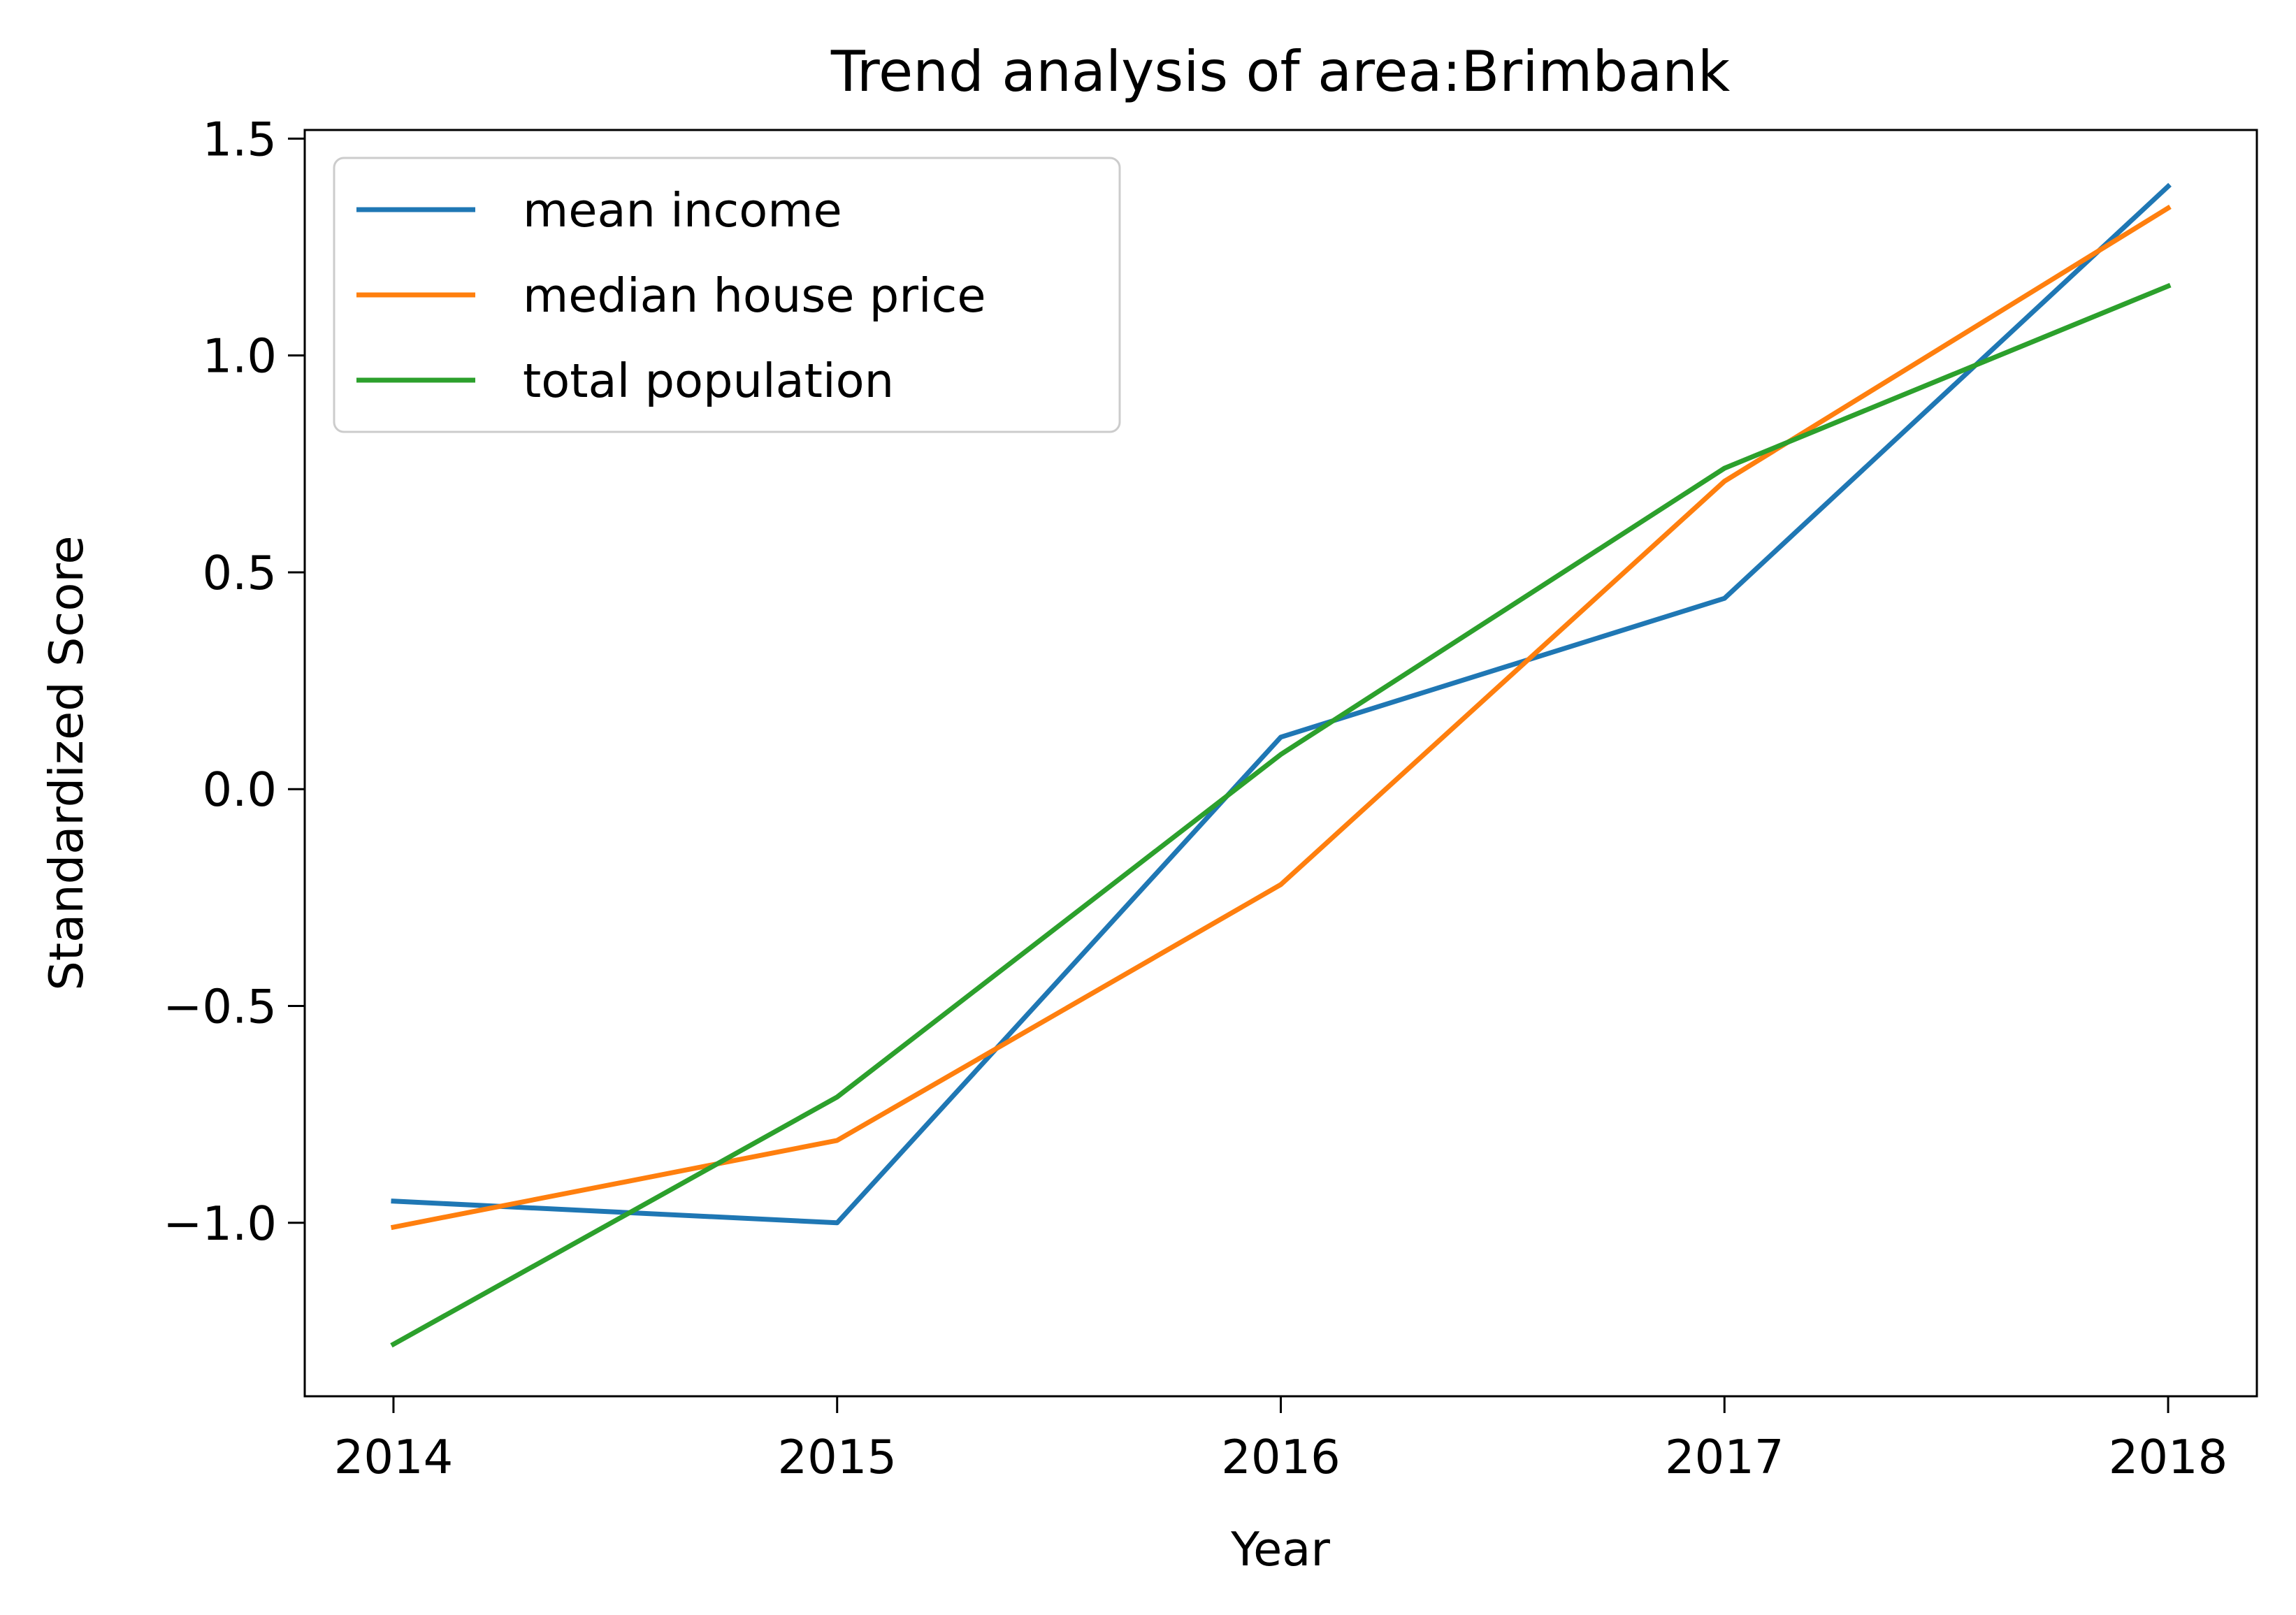  I want to click on y-tick-label: −1.0, so click(220, 1223).